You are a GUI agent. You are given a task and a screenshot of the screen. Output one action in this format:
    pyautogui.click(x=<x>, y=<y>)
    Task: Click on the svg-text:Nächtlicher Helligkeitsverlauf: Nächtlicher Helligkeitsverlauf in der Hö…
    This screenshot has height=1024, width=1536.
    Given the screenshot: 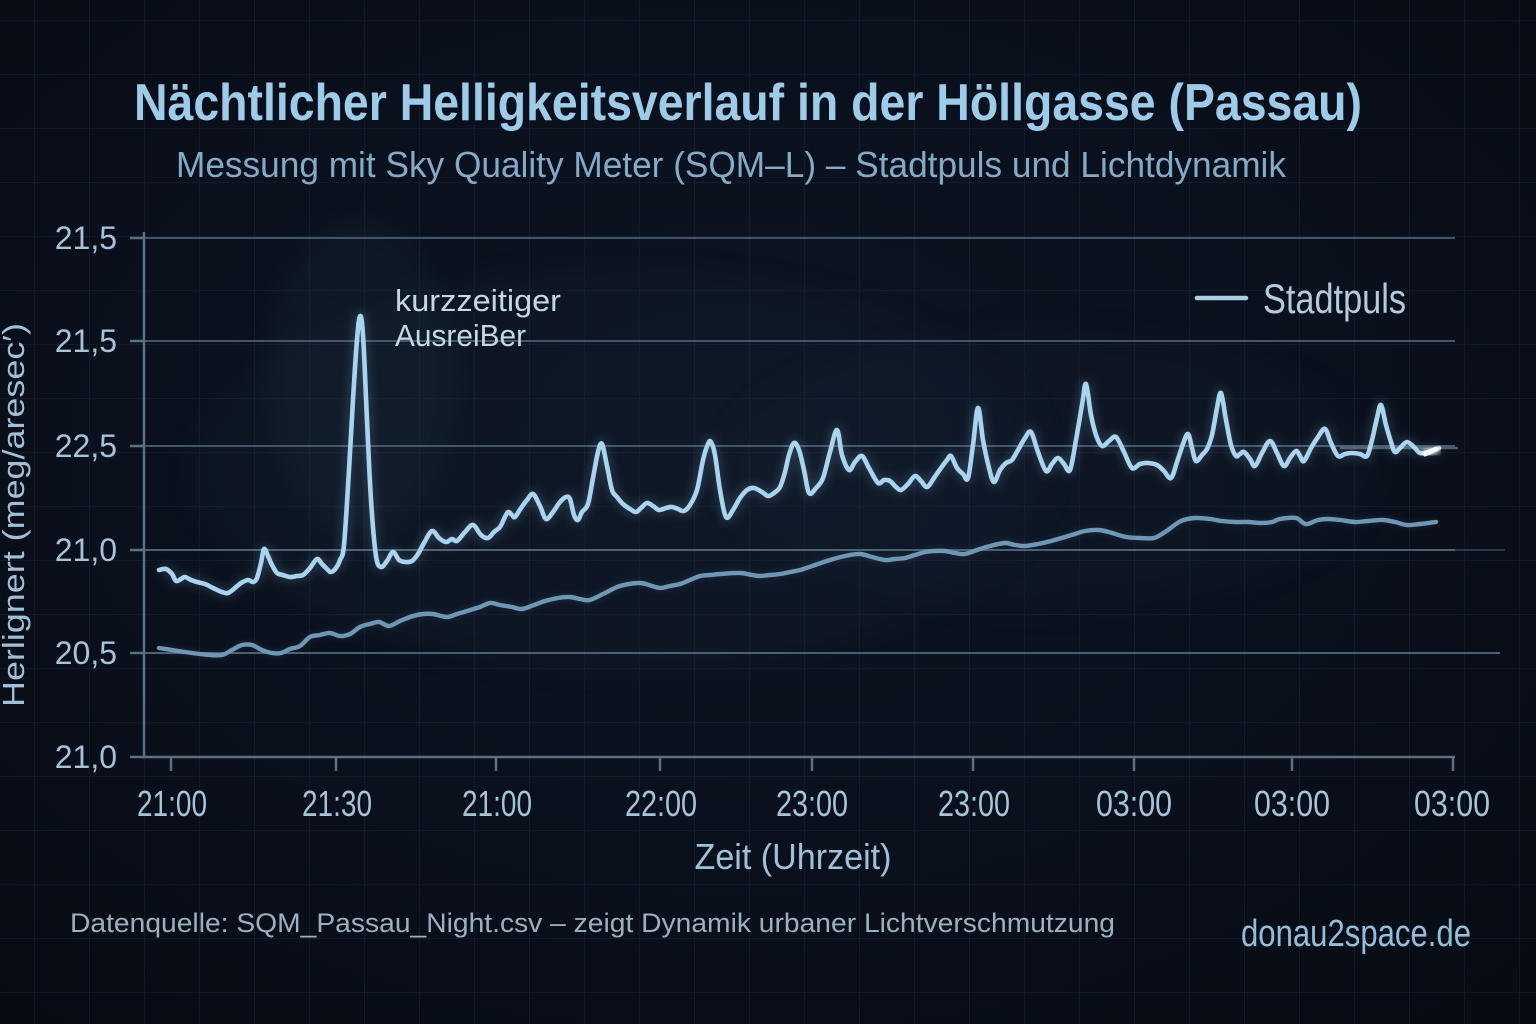 What is the action you would take?
    pyautogui.click(x=748, y=103)
    